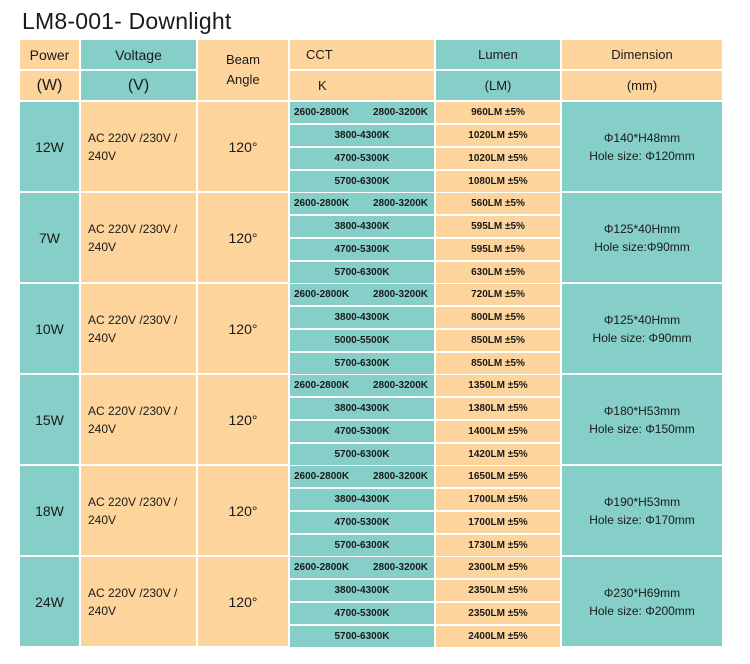  I want to click on lumen-cell: 630LM ±5%, so click(498, 272).